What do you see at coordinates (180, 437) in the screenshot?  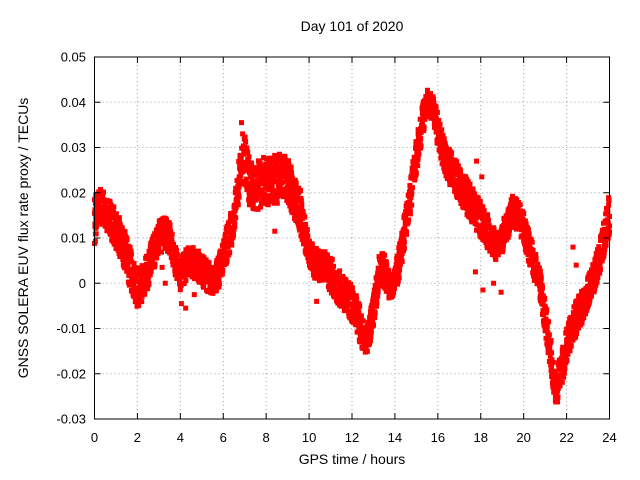 I see `x-tick-label: 4` at bounding box center [180, 437].